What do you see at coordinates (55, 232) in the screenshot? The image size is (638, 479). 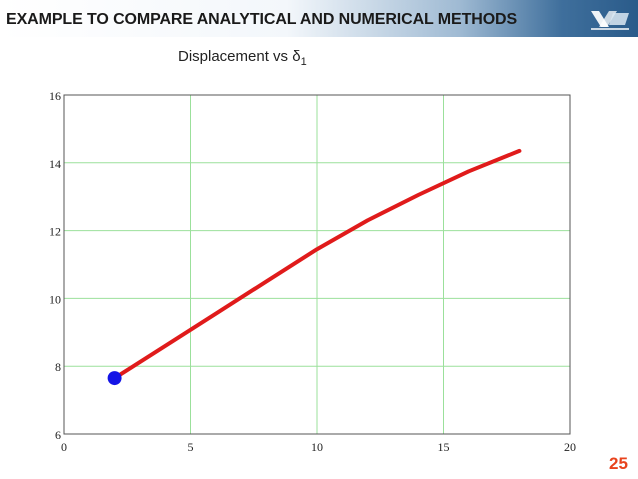 I see `y-tick-label: 12` at bounding box center [55, 232].